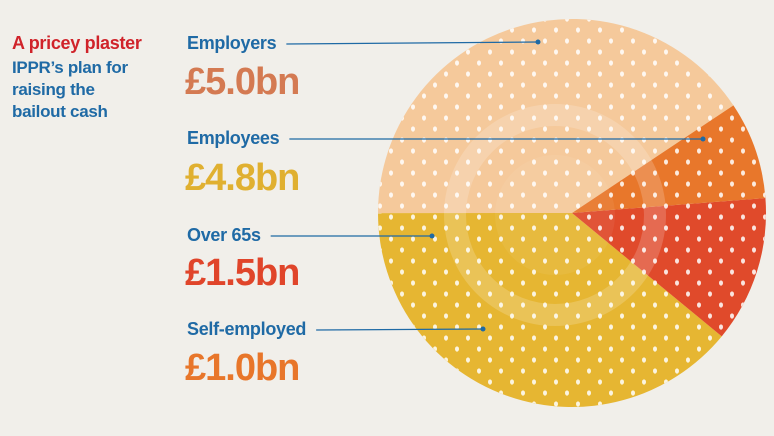  Describe the element at coordinates (224, 235) in the screenshot. I see `category-label: Over 65s` at that location.